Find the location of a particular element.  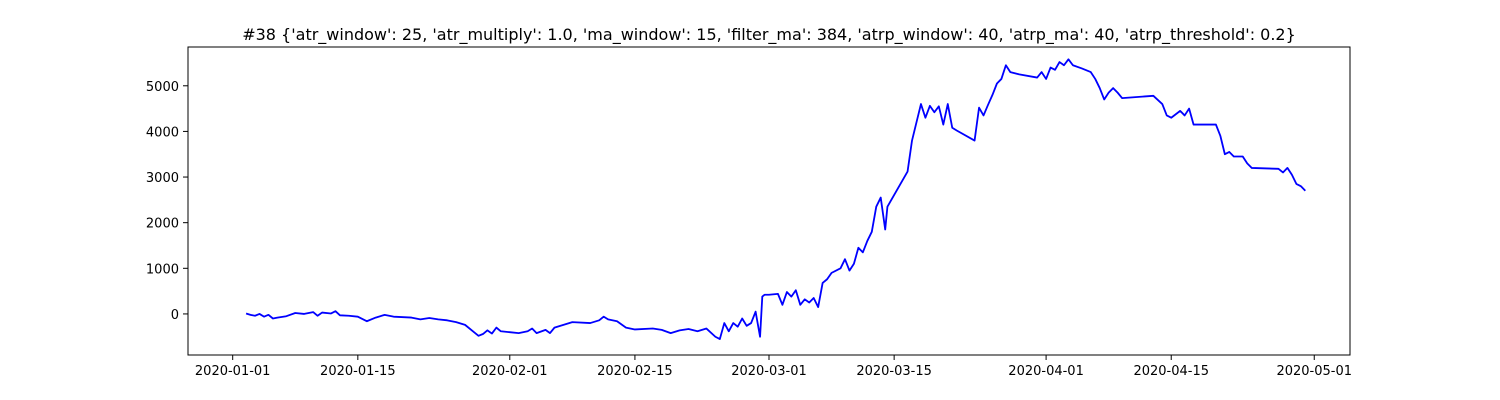

y-tick-label: 4000 is located at coordinates (162, 132).